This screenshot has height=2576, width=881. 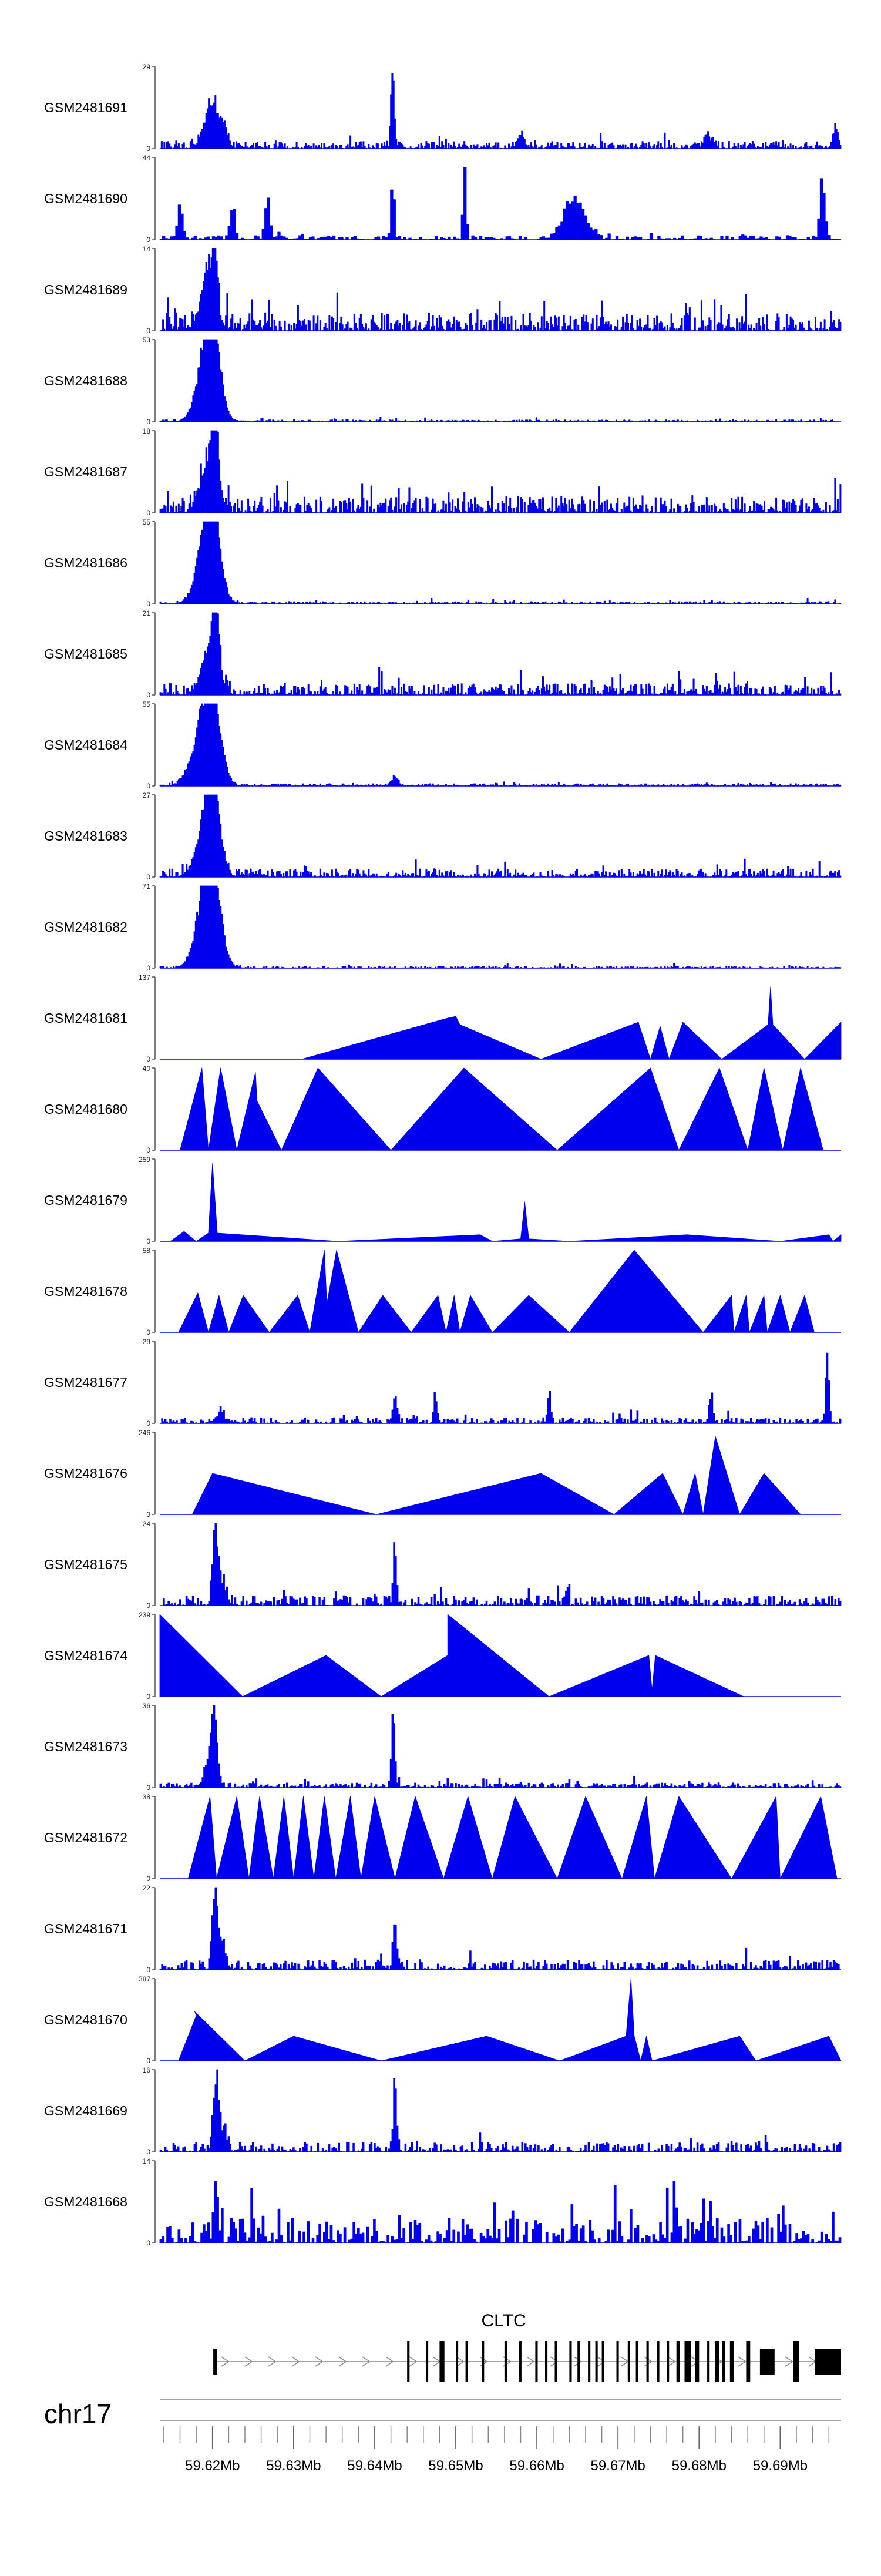 I want to click on coverage-area-gsm2481683, so click(x=501, y=836).